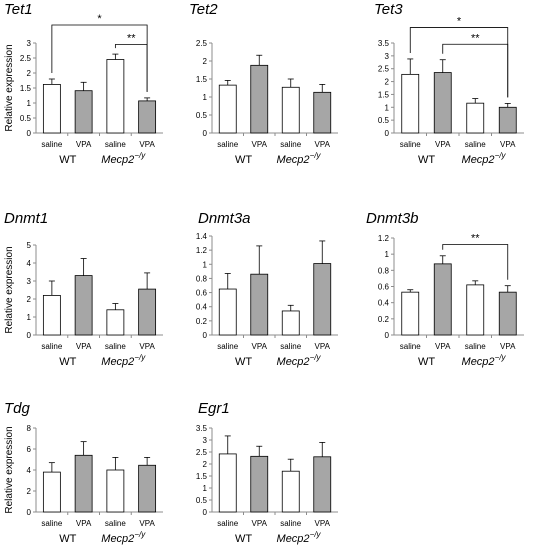 The image size is (538, 550). What do you see at coordinates (29, 449) in the screenshot?
I see `y-tick-label: 6` at bounding box center [29, 449].